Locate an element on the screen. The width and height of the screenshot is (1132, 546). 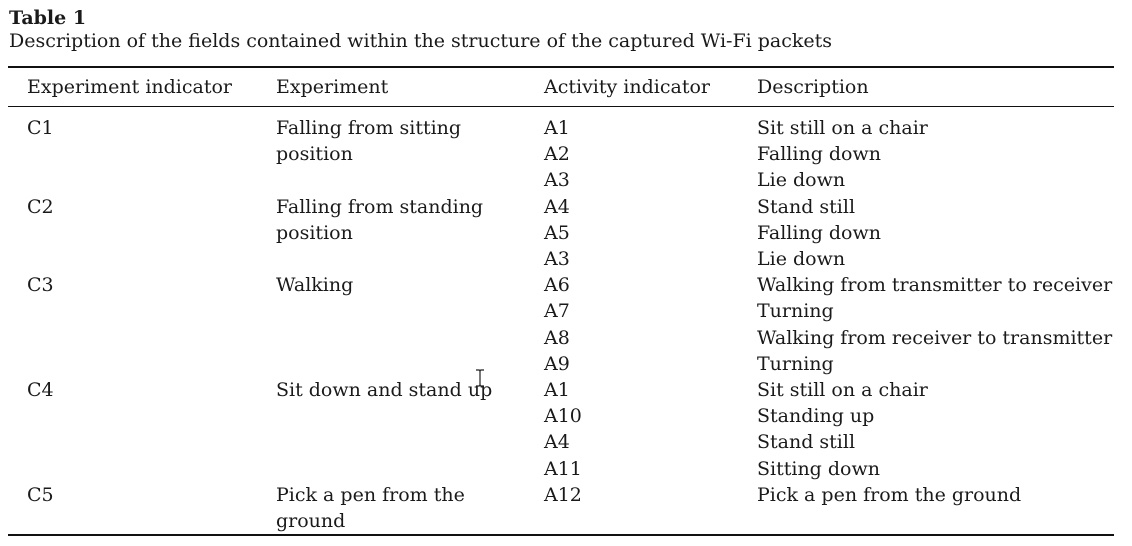
activity-indicator-cell: A5 is located at coordinates (557, 232).